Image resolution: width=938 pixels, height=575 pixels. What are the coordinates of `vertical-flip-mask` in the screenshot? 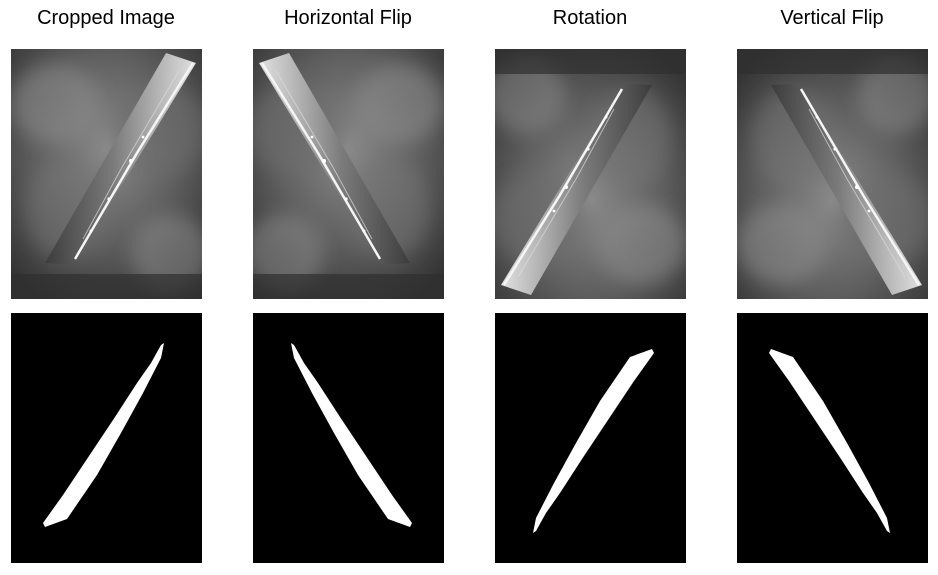 It's located at (832, 438).